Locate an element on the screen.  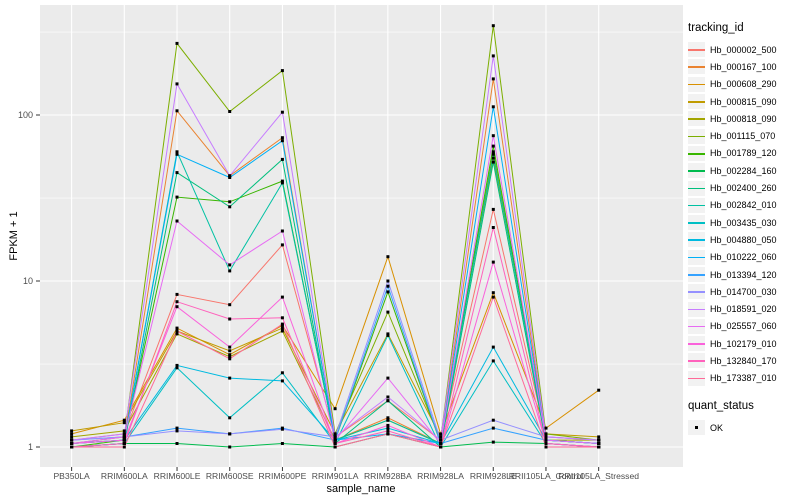
legend-item-label: Hb_018591_020 is located at coordinates (743, 309).